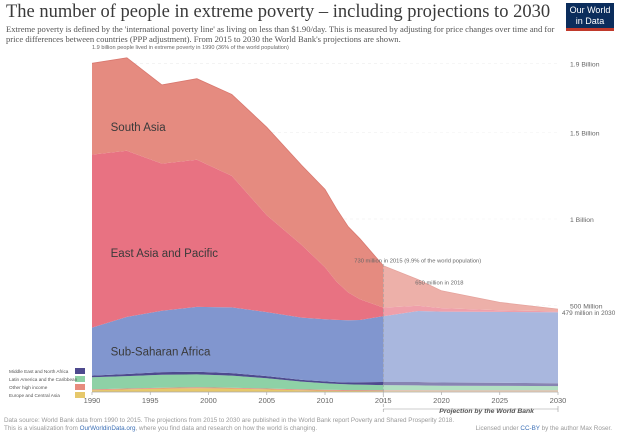 This screenshot has width=620, height=434. Describe the element at coordinates (80, 387) in the screenshot. I see `legend-swatch-other-high-income` at that location.